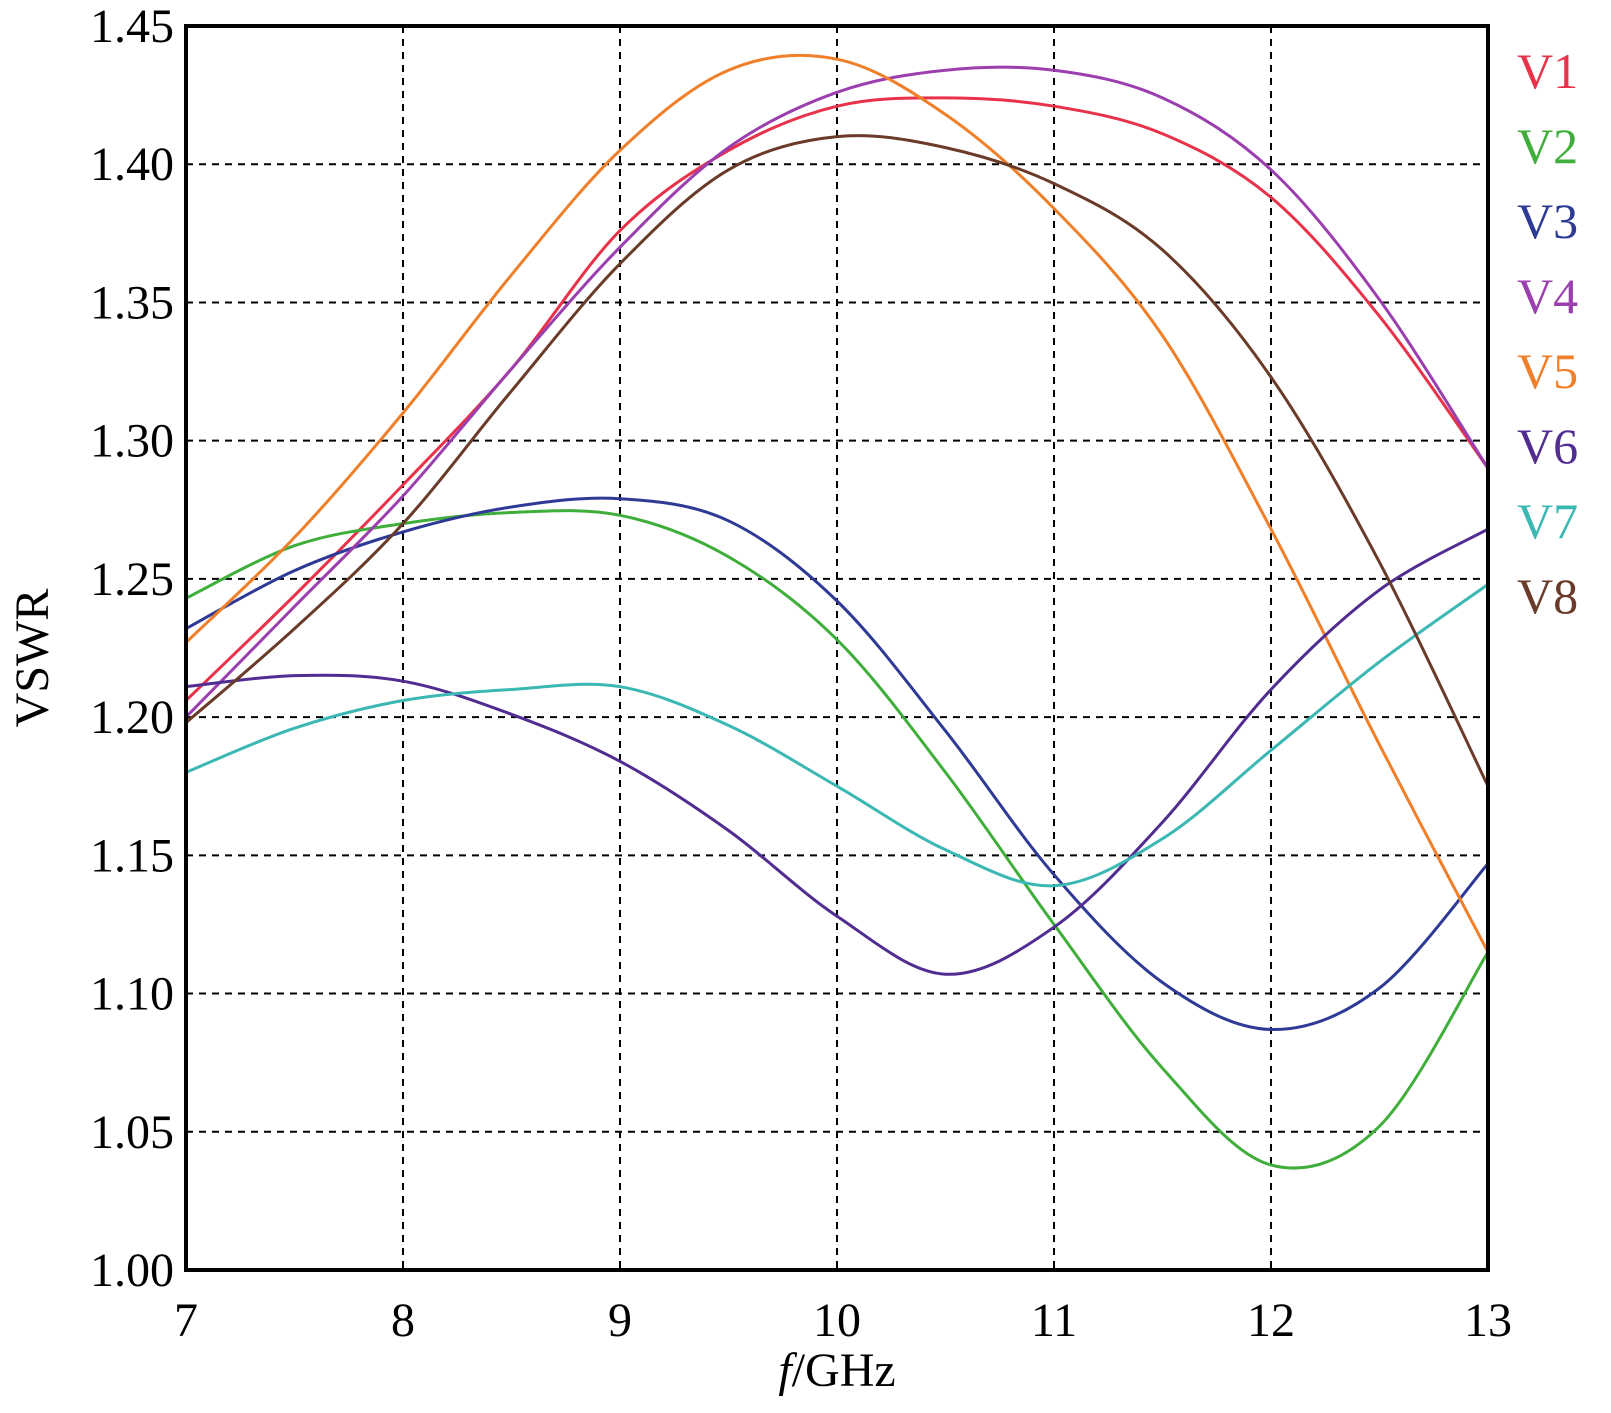  I want to click on legend-item-v5: V5, so click(1547, 371).